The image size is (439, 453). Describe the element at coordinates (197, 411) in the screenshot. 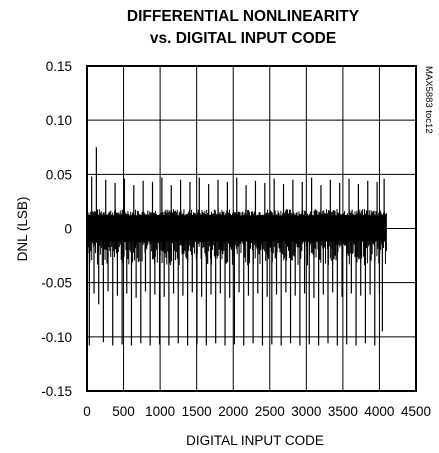

I see `x-tick-label: 1500` at that location.